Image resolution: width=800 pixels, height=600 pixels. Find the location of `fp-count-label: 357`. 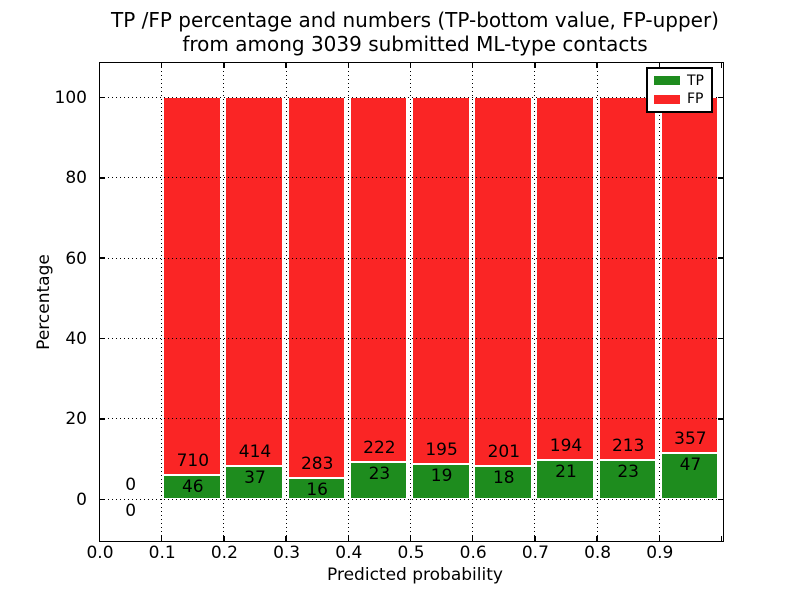

fp-count-label: 357 is located at coordinates (690, 438).